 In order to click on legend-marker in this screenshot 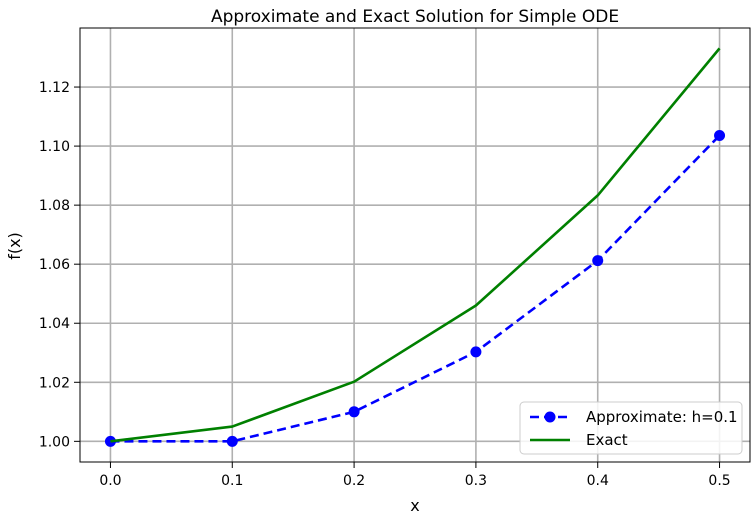, I will do `click(550, 417)`.